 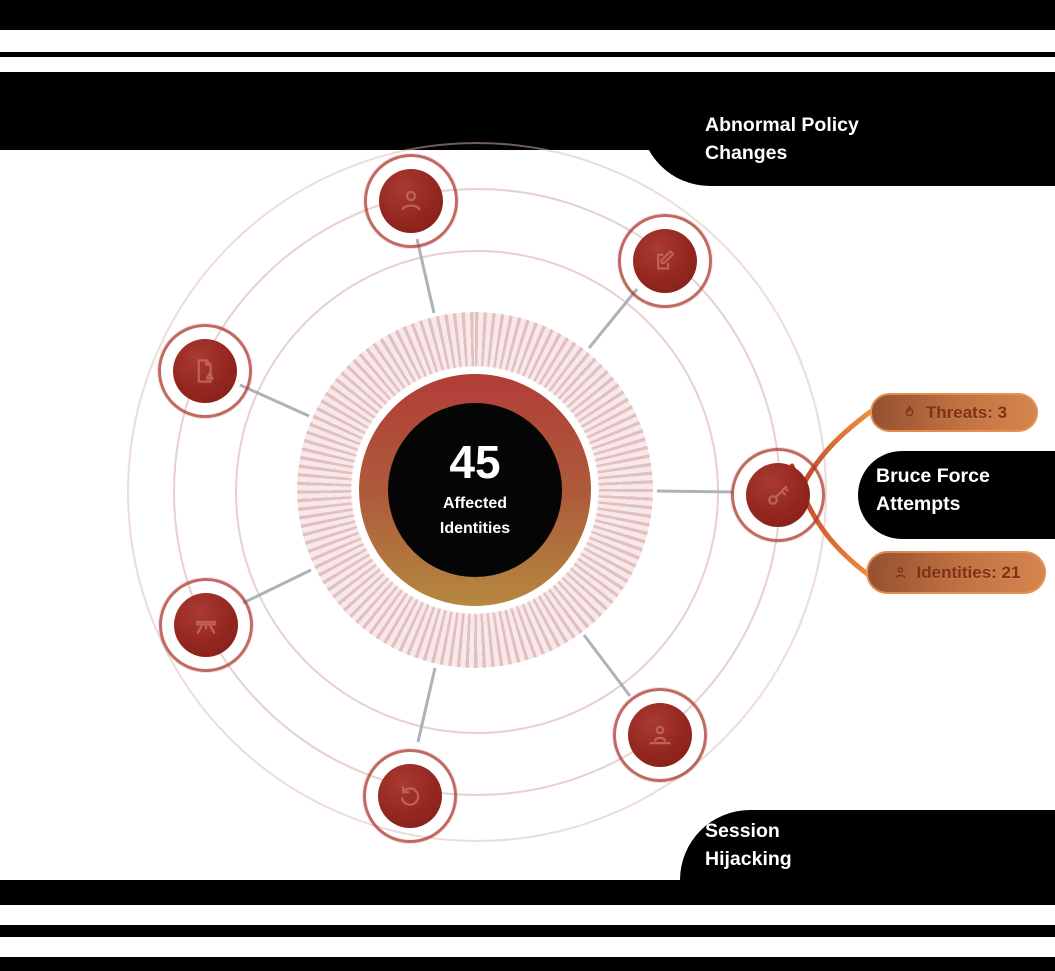 I want to click on node-credential, so click(x=206, y=625).